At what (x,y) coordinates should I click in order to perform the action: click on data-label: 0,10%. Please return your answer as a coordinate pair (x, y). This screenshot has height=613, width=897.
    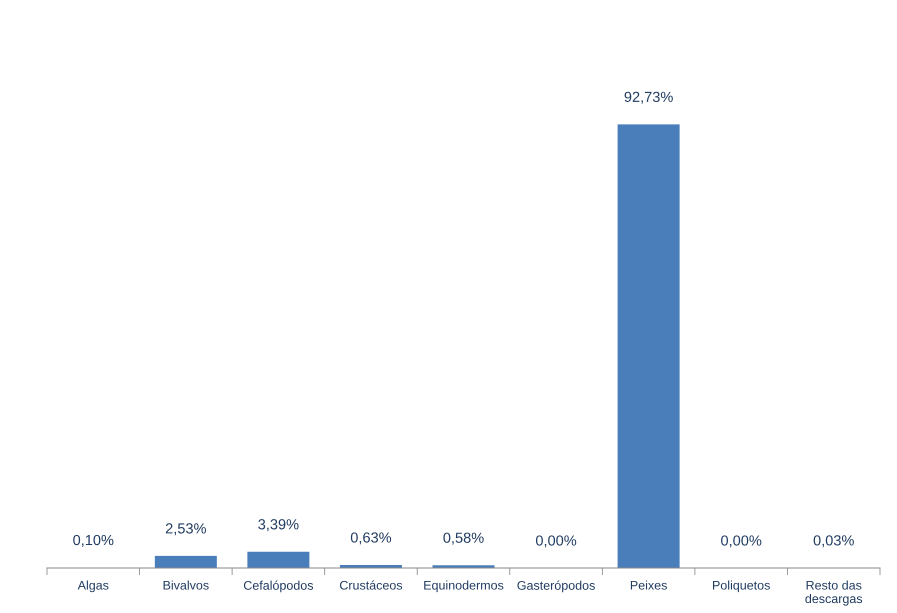
    Looking at the image, I should click on (93, 540).